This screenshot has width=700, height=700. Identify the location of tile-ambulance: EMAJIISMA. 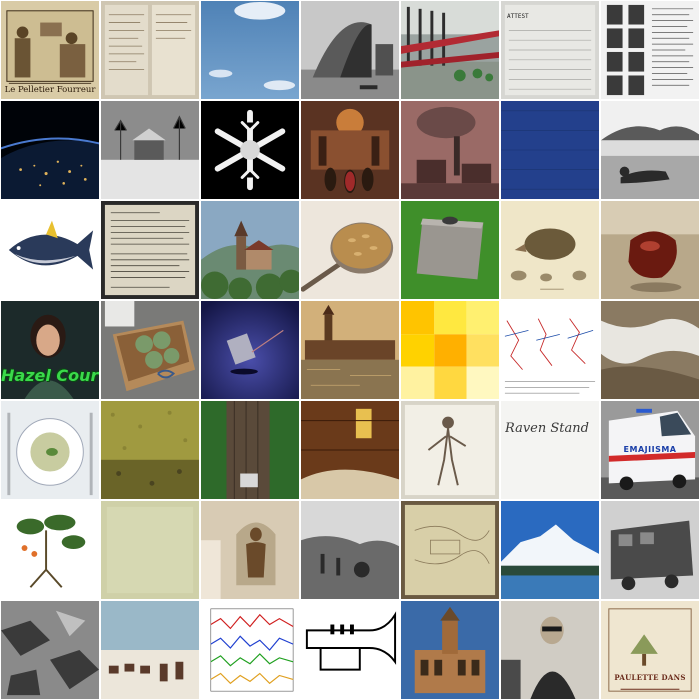
(650, 450).